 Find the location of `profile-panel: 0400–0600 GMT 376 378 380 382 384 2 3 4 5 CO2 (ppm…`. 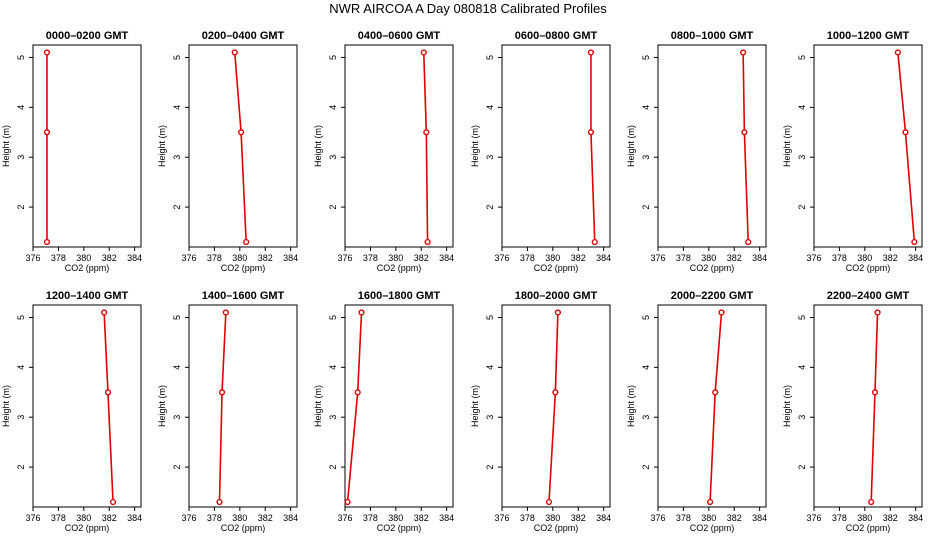

profile-panel: 0400–0600 GMT 376 378 380 382 384 2 3 4 5 CO2 (ppm… is located at coordinates (383, 151).